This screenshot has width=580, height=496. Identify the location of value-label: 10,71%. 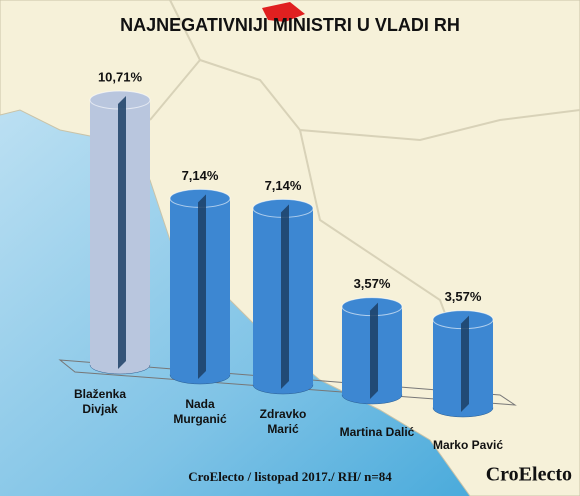
(120, 76).